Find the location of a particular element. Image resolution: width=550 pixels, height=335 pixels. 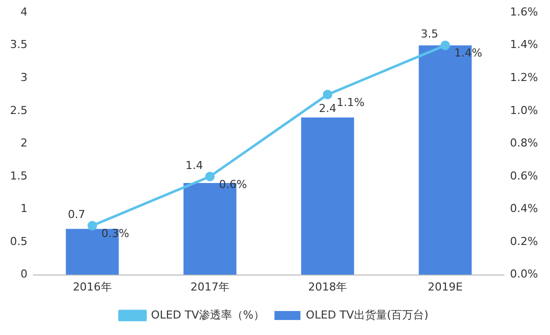

x-tick-label: 2018年 is located at coordinates (328, 287).